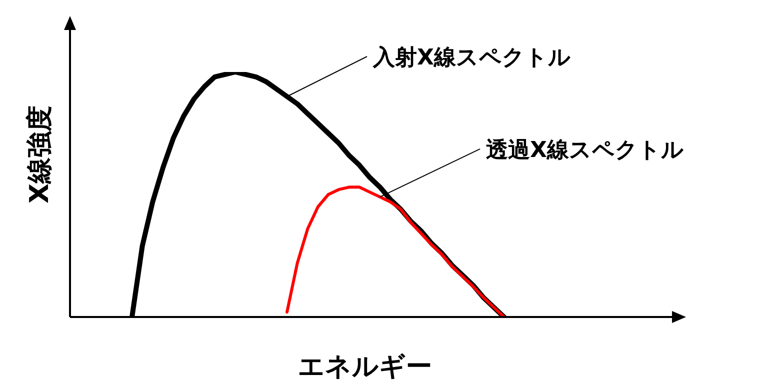 The width and height of the screenshot is (759, 391). Describe the element at coordinates (585, 150) in the screenshot. I see `text: 透過X線スペクトル` at that location.